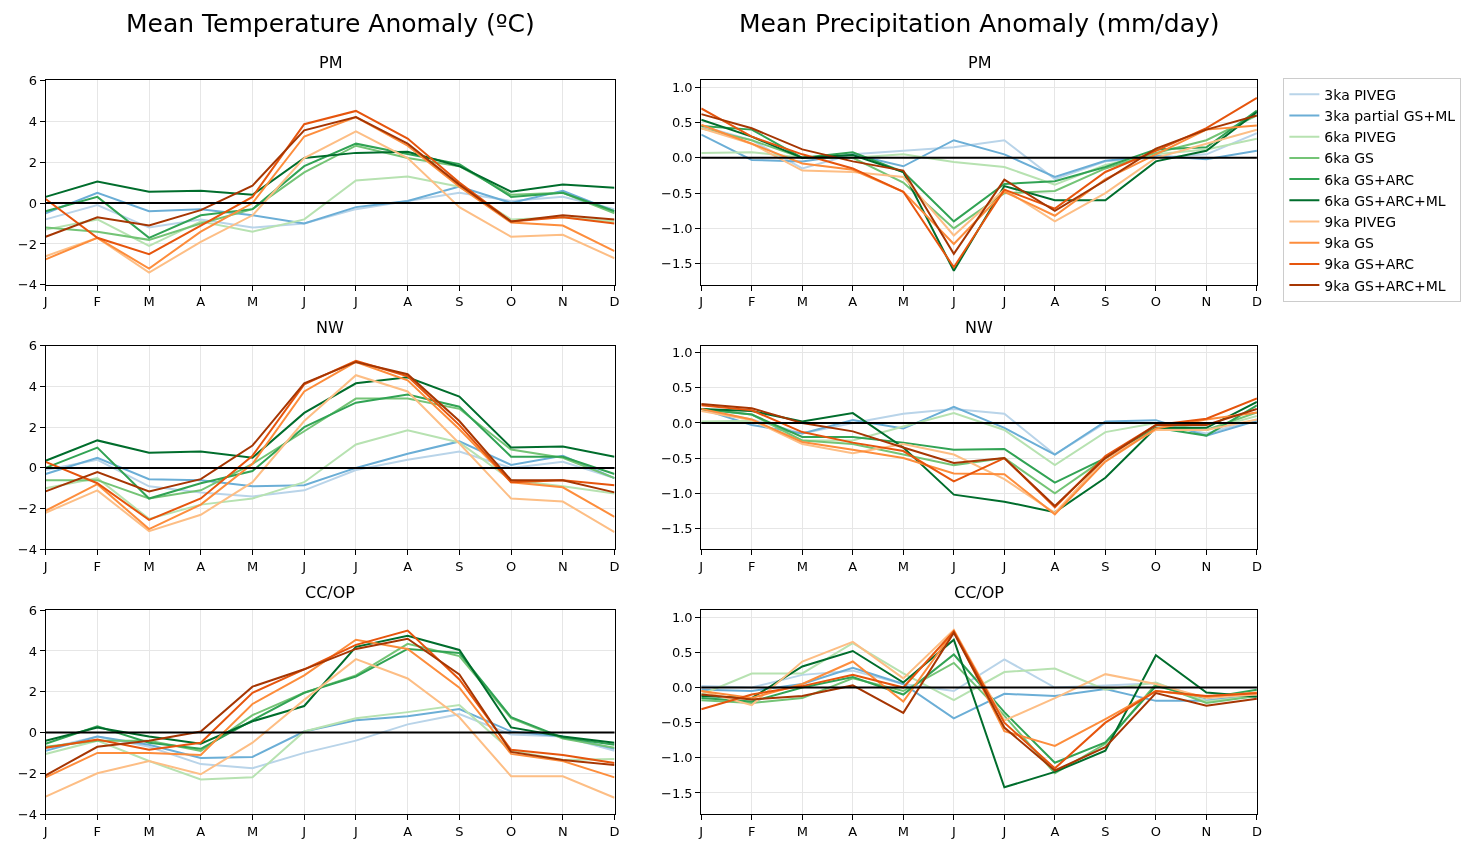 This screenshot has width=1478, height=847. Describe the element at coordinates (330, 592) in the screenshot. I see `chart-subtitle: CC/OP` at that location.